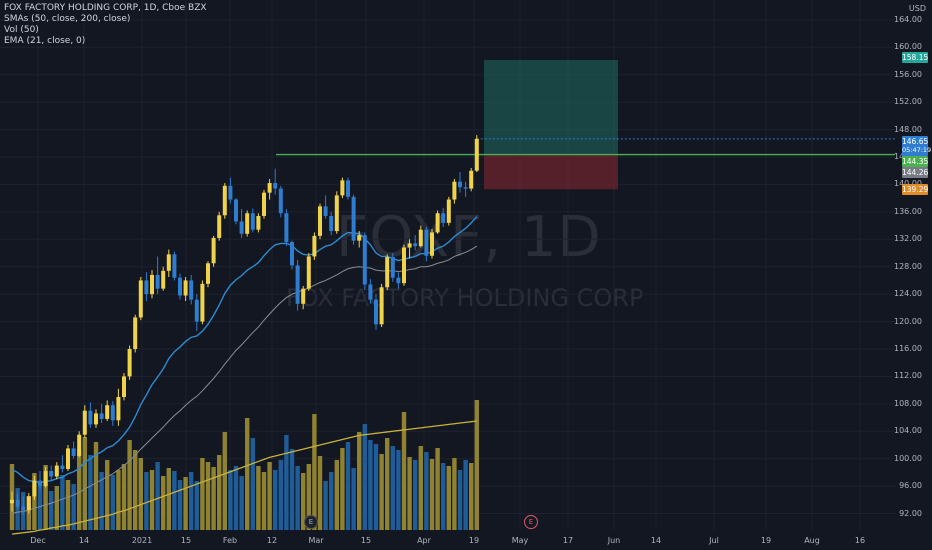  What do you see at coordinates (21, 30) in the screenshot?
I see `legend-vol: Vol (50)` at bounding box center [21, 30].